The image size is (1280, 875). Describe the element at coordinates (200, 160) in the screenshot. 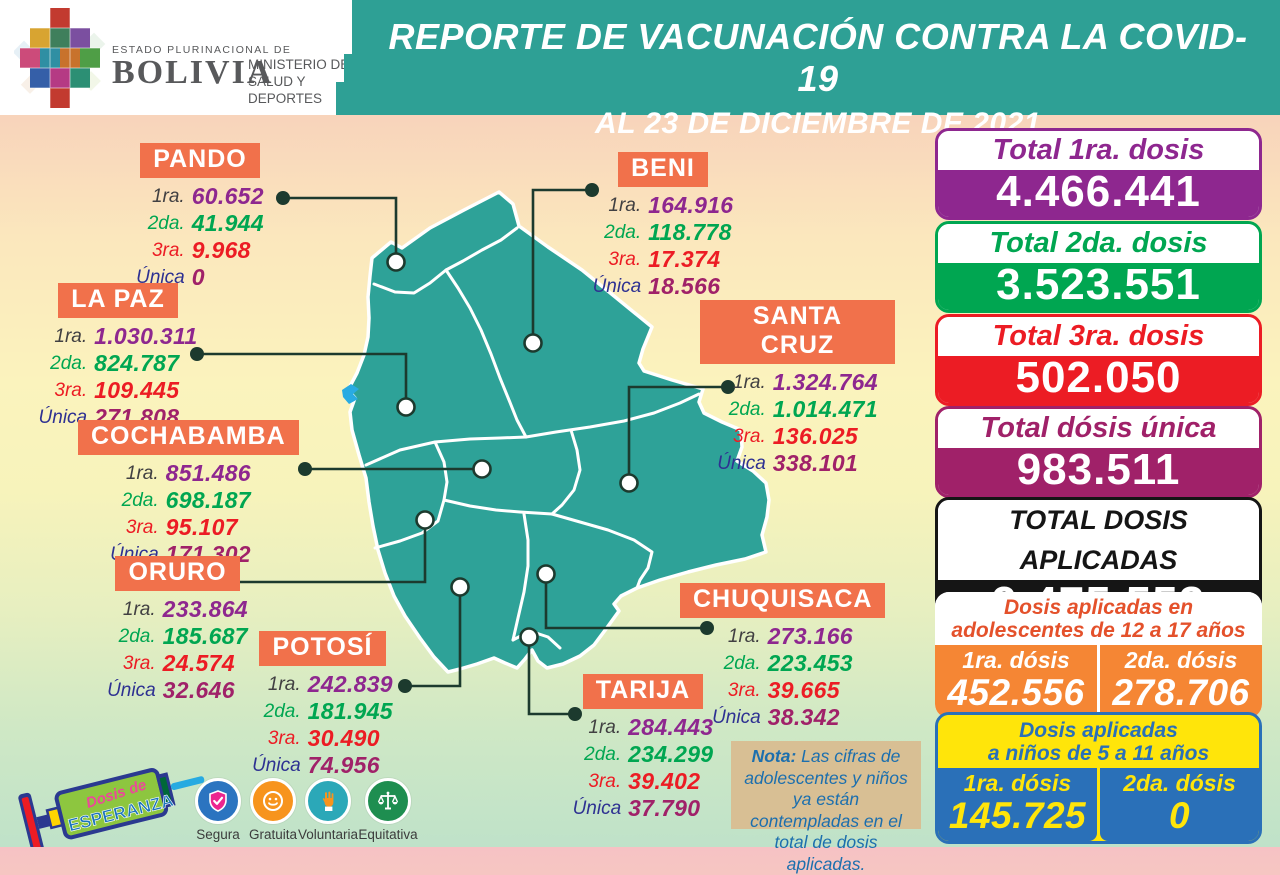

I see `dept-badge: PANDO` at that location.